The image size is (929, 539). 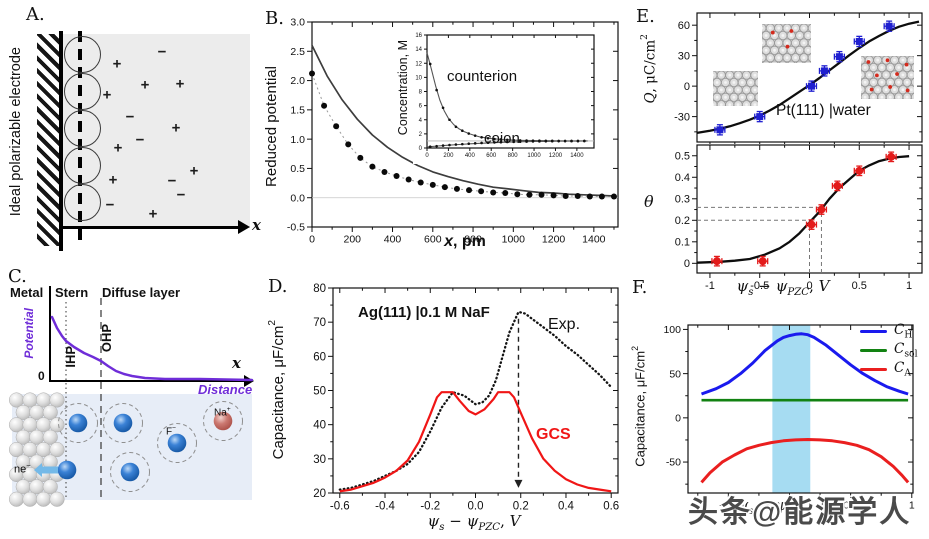 I want to click on svg-text: -0.6, so click(x=340, y=507).